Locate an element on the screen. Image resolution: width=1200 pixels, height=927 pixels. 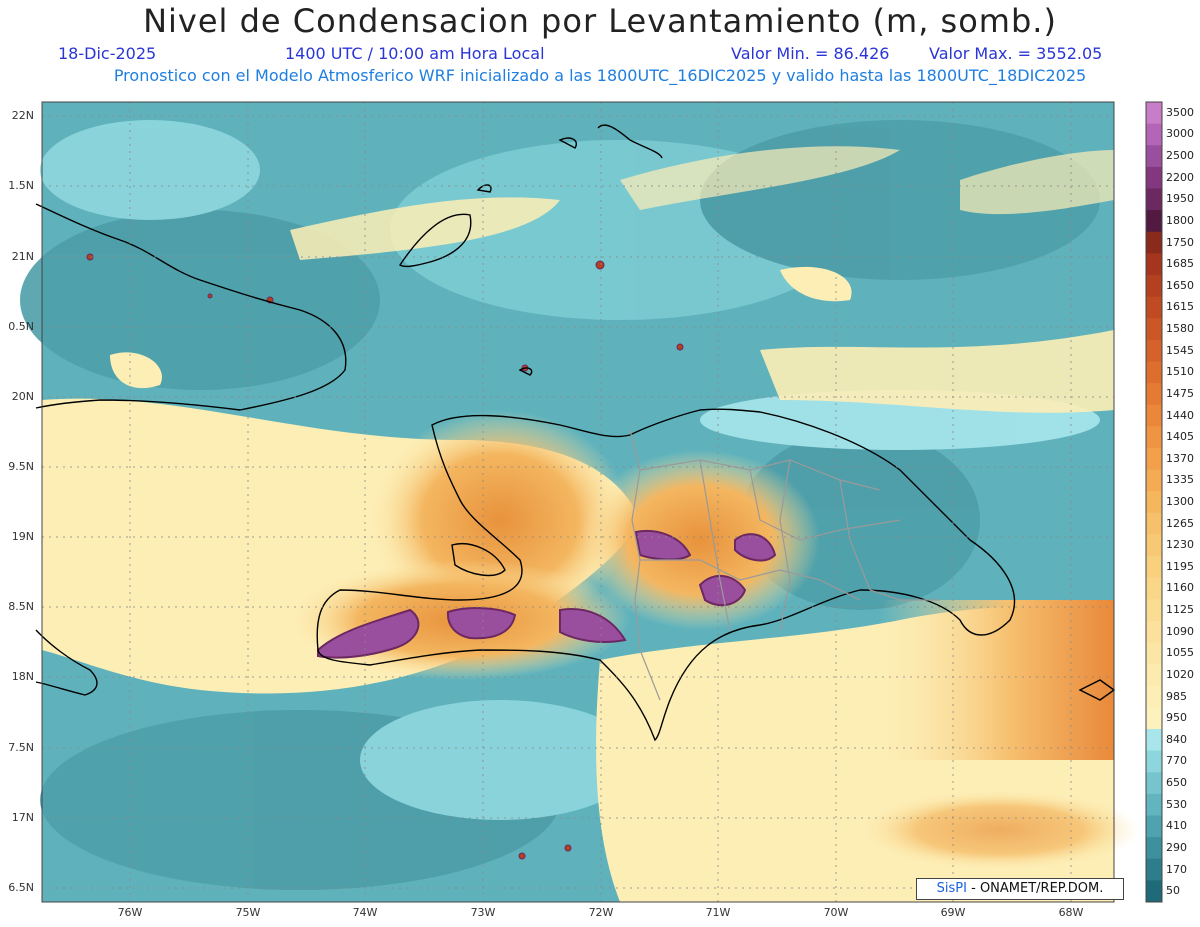
colorbar-frame is located at coordinates (1154, 502).